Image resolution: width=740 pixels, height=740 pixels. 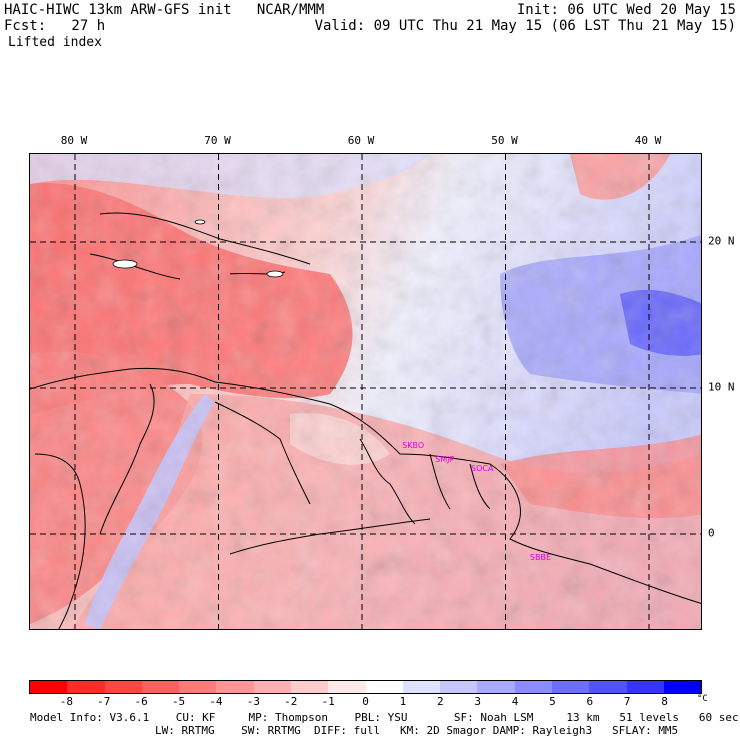 I want to click on color-scale-label: 6, so click(x=590, y=701).